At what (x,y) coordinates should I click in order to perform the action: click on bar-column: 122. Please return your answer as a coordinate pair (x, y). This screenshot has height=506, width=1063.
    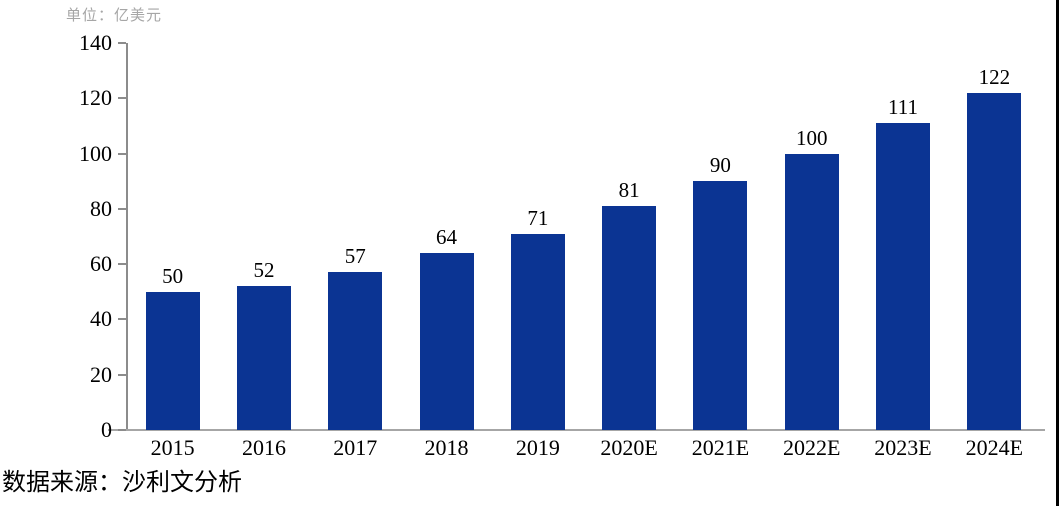
    Looking at the image, I should click on (994, 236).